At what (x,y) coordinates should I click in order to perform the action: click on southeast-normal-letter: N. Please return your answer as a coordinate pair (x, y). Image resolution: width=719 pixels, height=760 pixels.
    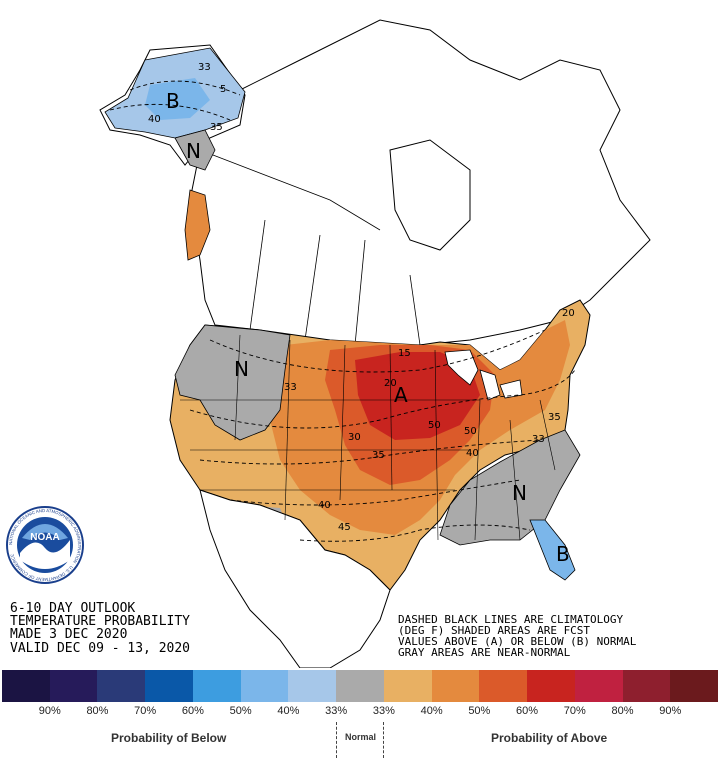
    Looking at the image, I should click on (519, 493).